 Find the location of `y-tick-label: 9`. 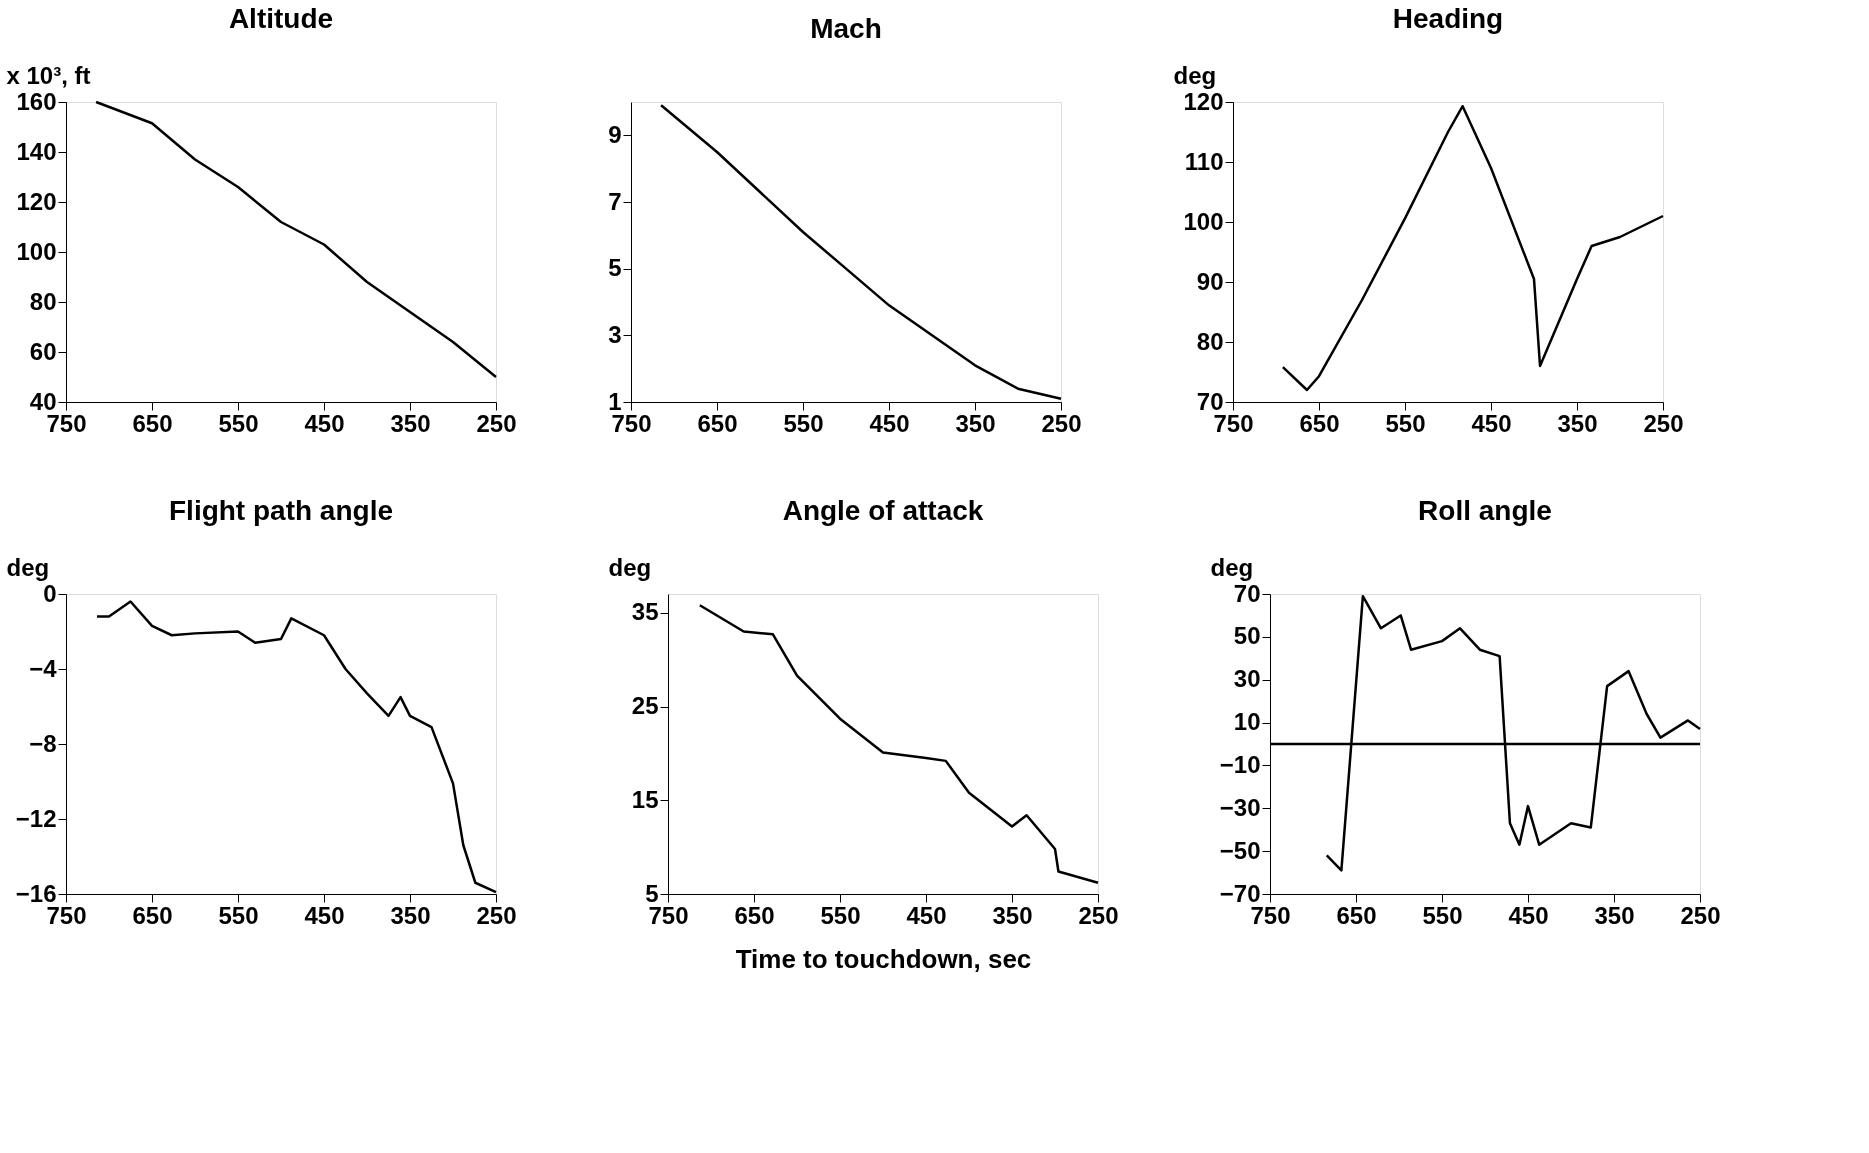

y-tick-label: 9 is located at coordinates (615, 134).